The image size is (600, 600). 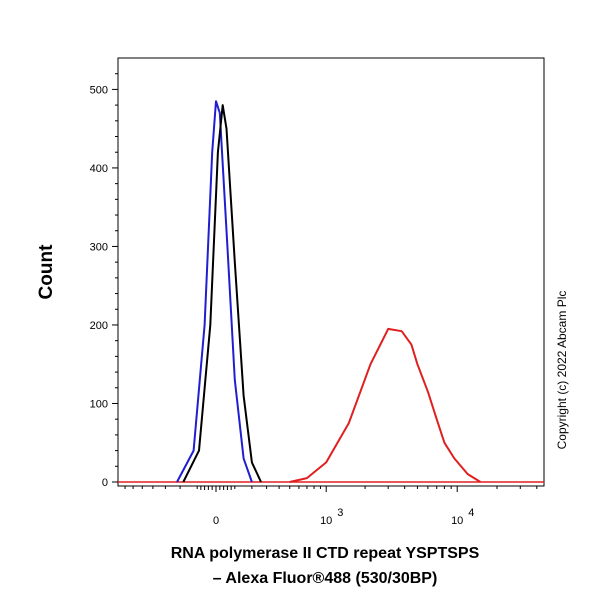 I want to click on x-axis: 0 10 3 10 4, so click(x=331, y=506).